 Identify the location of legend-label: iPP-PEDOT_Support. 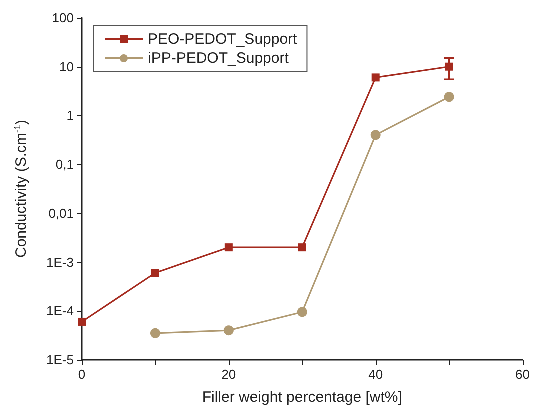
(219, 58).